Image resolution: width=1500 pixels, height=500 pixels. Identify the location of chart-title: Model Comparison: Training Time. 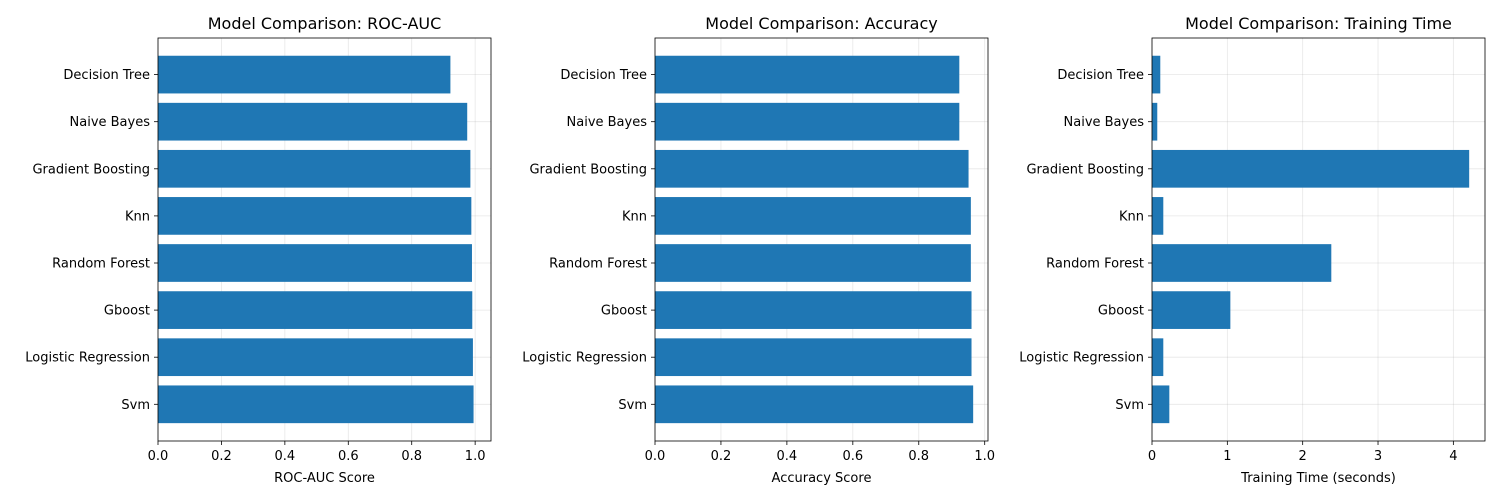
(1318, 23).